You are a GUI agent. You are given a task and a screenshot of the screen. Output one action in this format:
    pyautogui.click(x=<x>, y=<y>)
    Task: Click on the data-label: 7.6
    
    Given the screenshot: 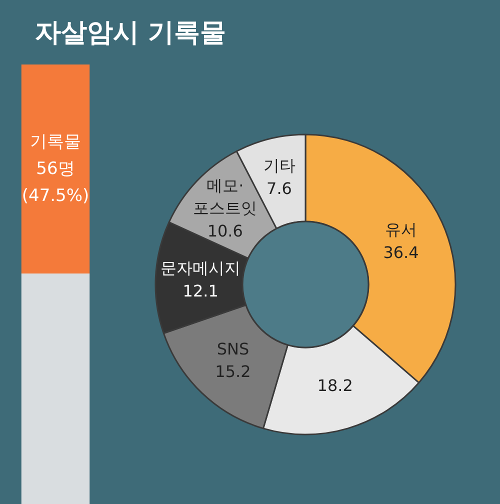 What is the action you would take?
    pyautogui.click(x=279, y=188)
    